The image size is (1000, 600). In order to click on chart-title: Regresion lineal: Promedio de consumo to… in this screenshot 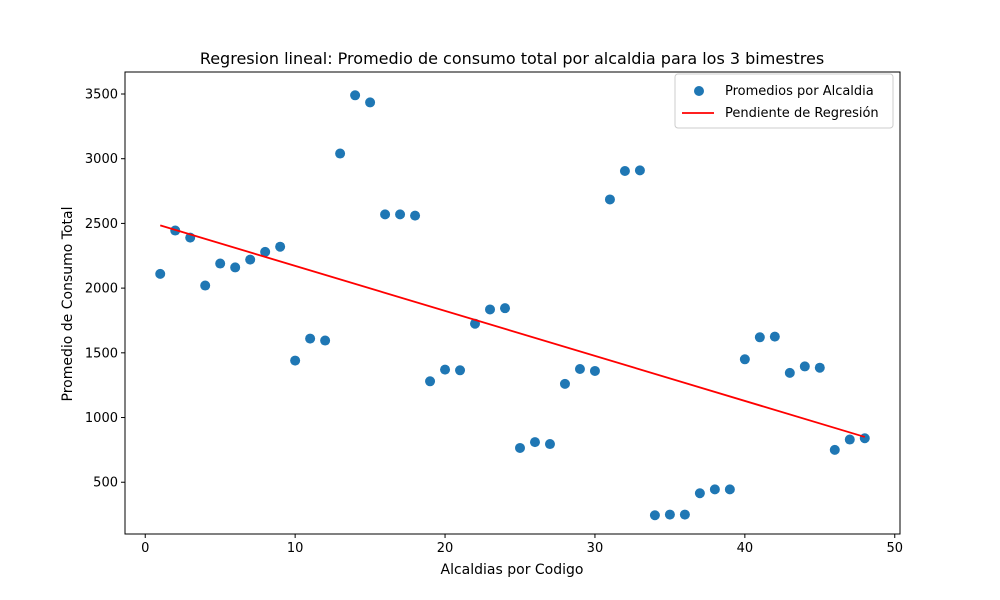, I will do `click(512, 58)`.